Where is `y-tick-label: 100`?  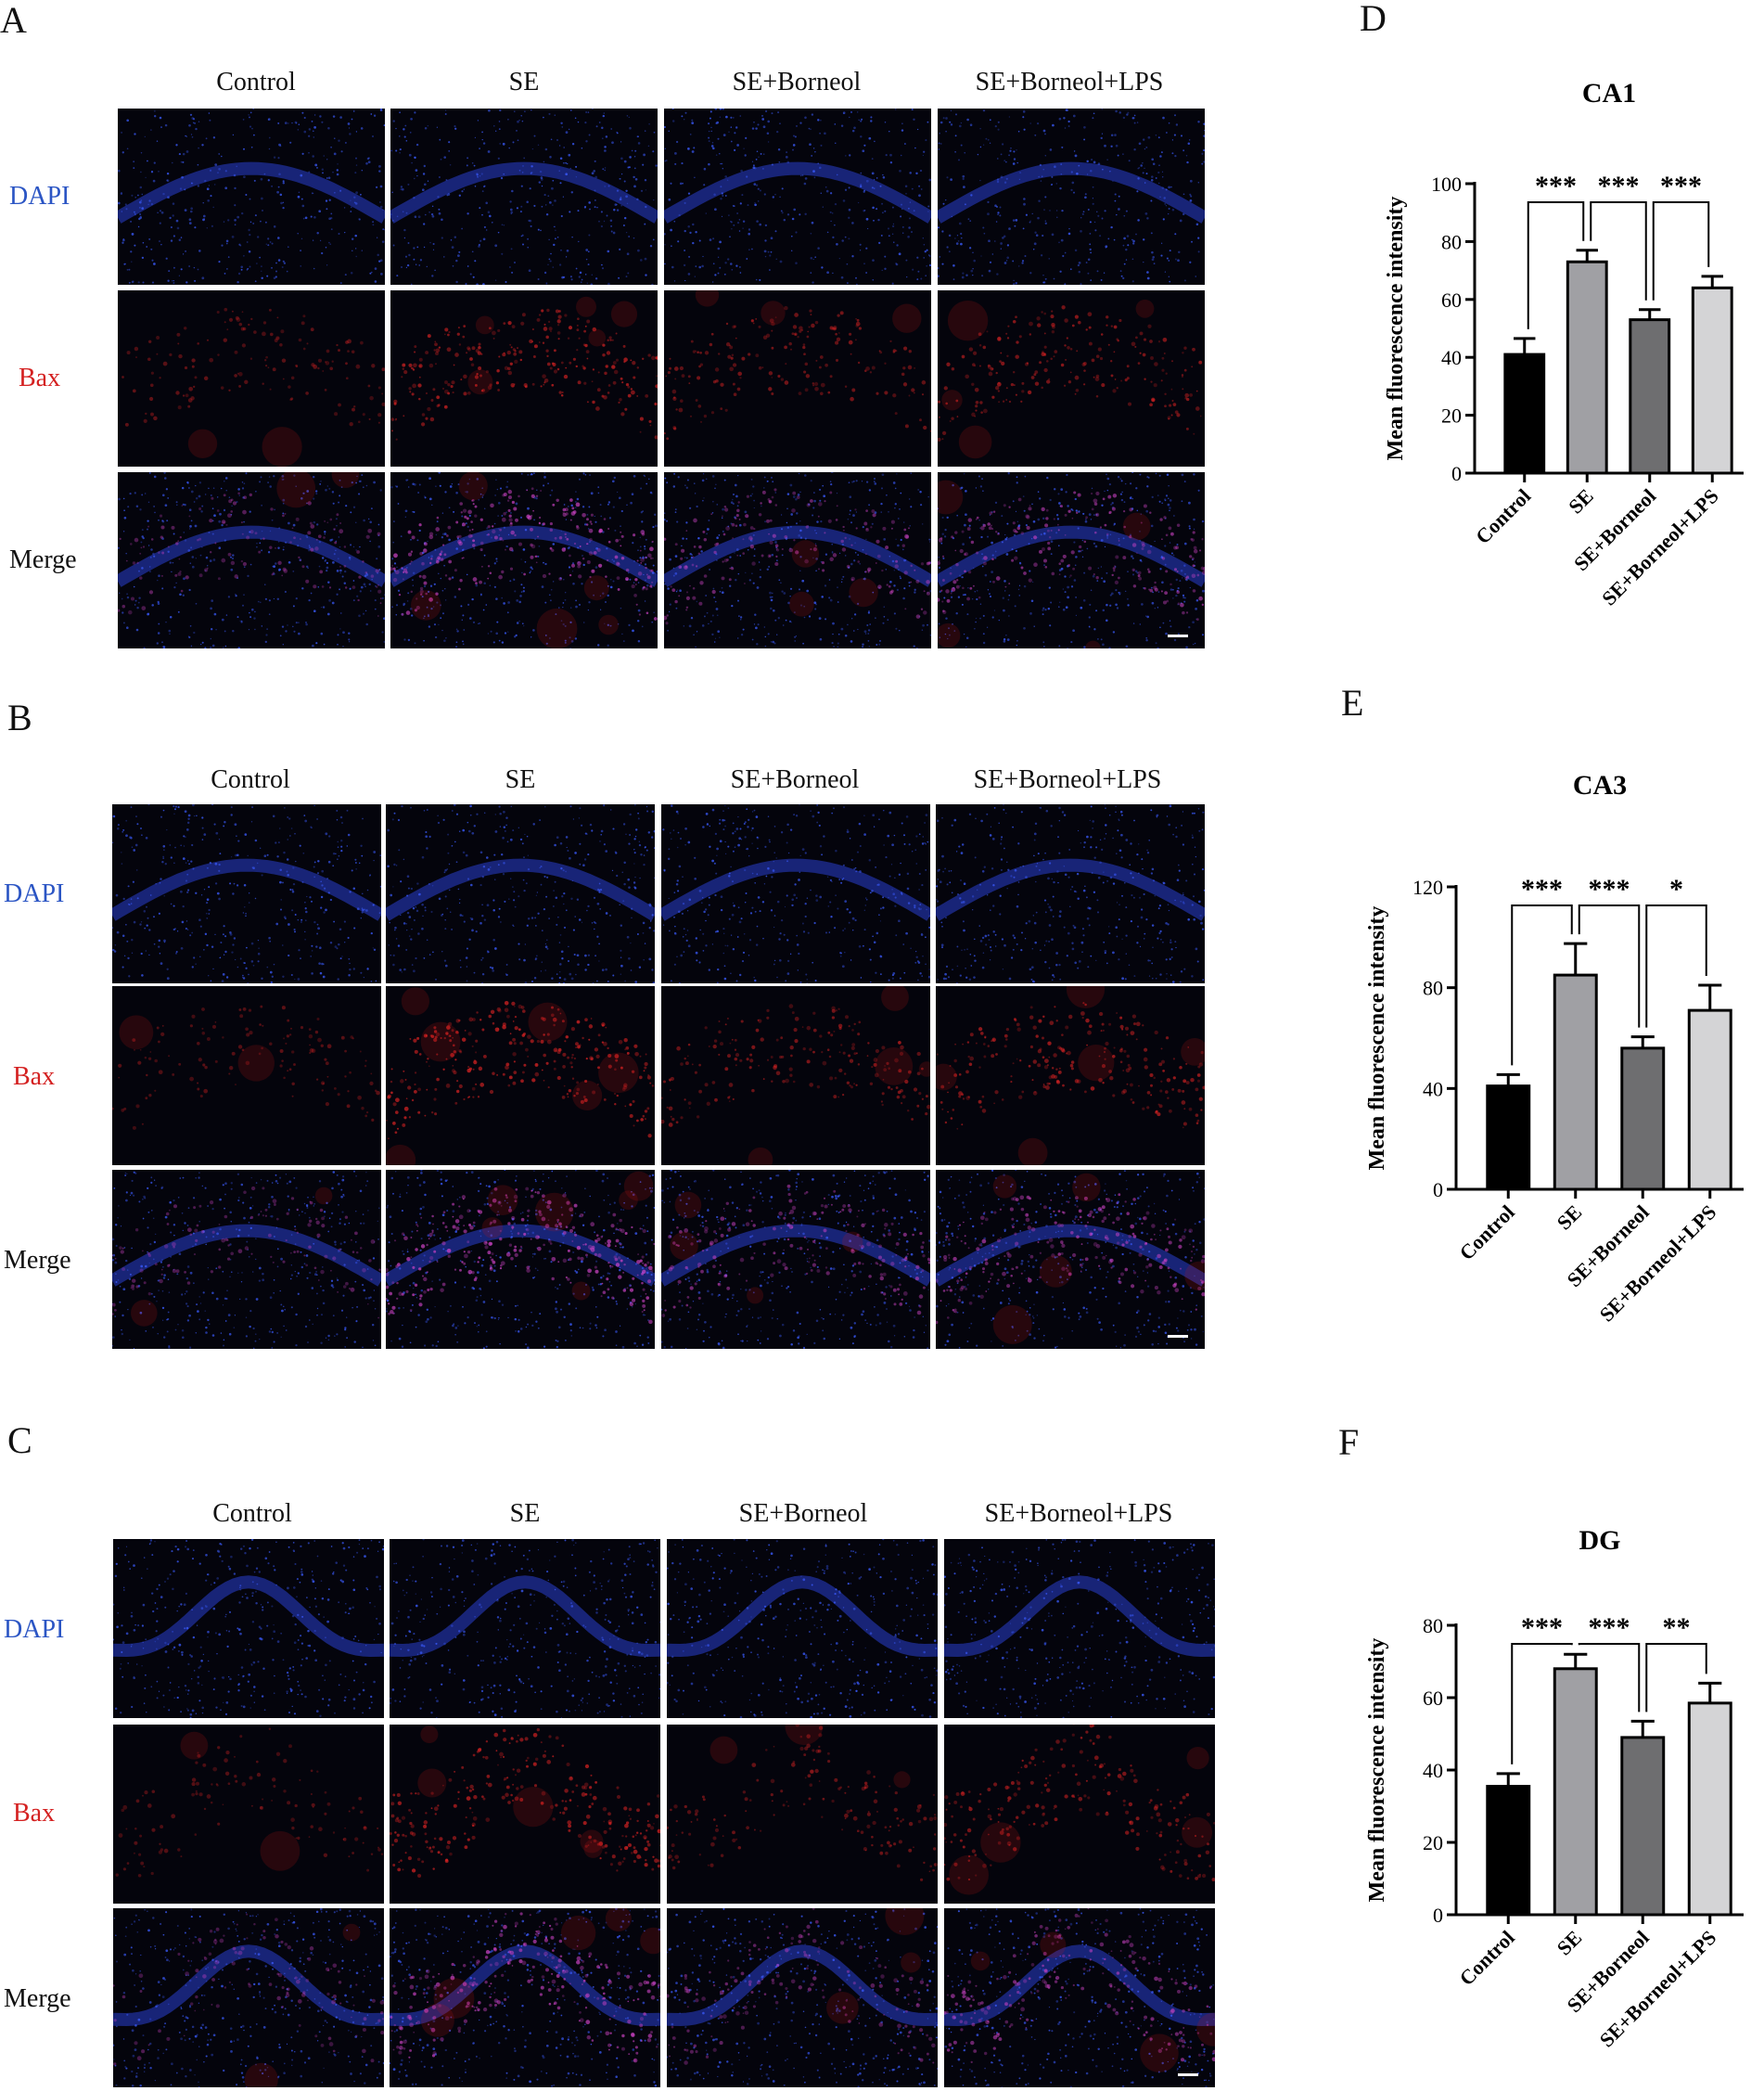 y-tick-label: 100 is located at coordinates (1446, 184).